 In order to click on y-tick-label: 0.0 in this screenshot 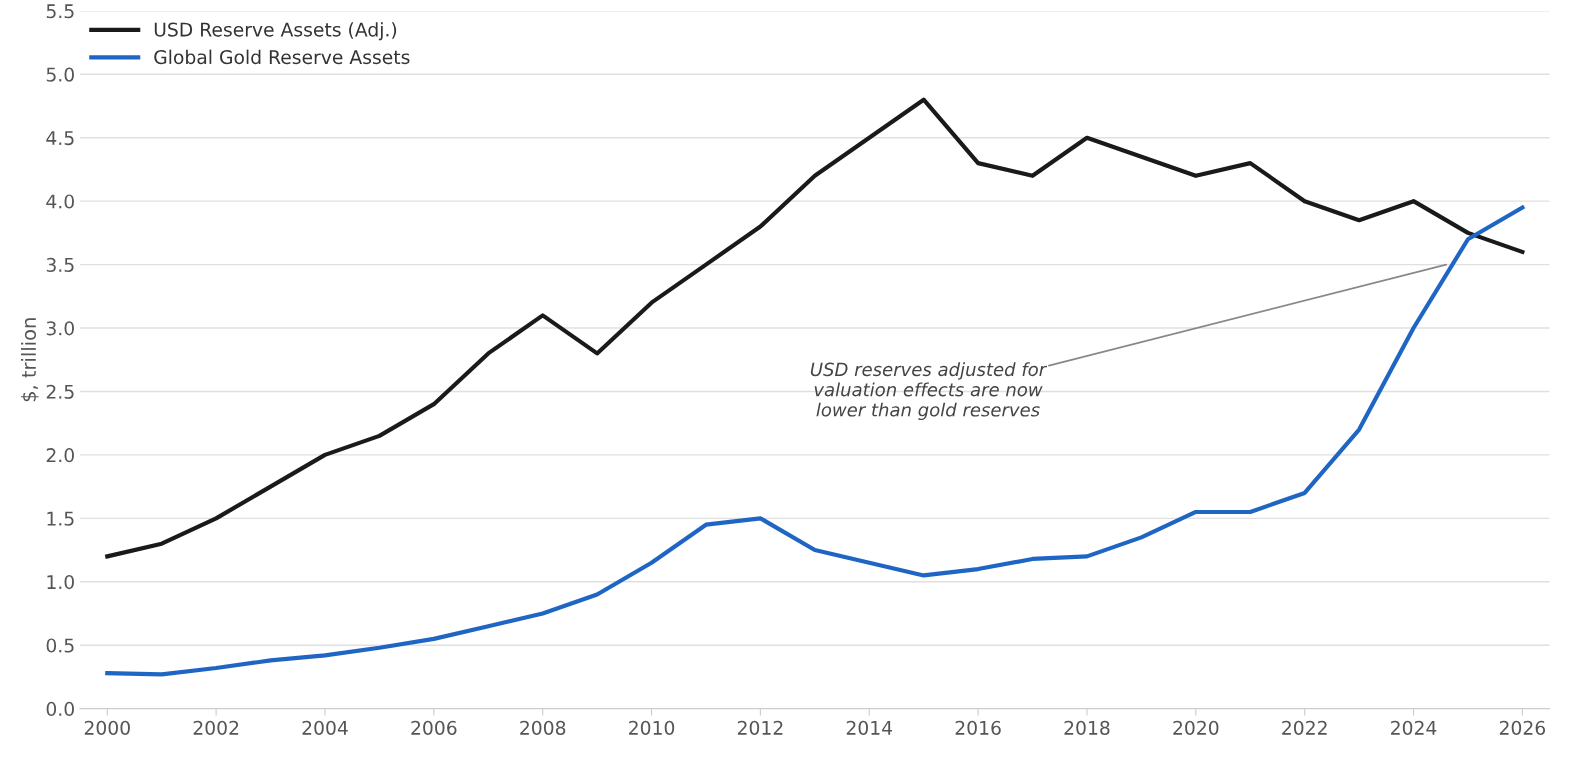, I will do `click(60, 709)`.